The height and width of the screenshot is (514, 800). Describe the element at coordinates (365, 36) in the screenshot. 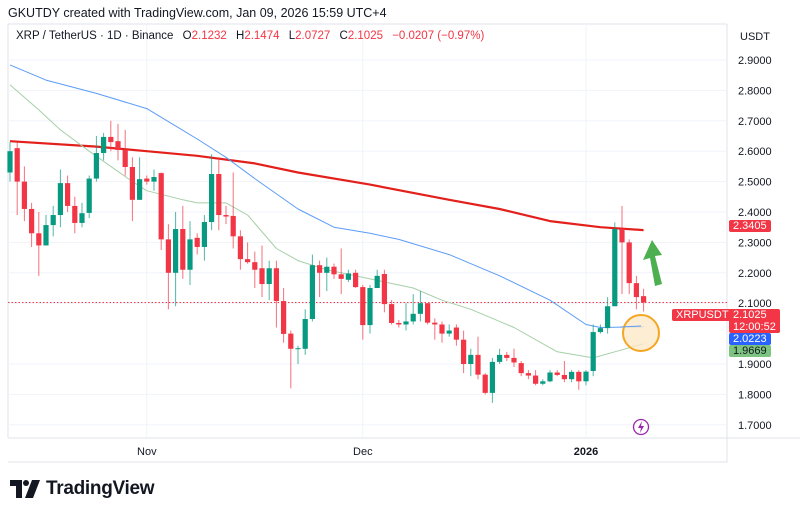

I see `close-value: 2.1025` at that location.